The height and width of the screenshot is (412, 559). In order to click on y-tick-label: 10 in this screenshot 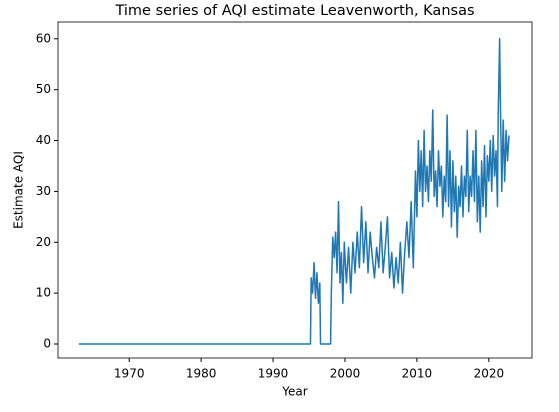, I will do `click(43, 293)`.